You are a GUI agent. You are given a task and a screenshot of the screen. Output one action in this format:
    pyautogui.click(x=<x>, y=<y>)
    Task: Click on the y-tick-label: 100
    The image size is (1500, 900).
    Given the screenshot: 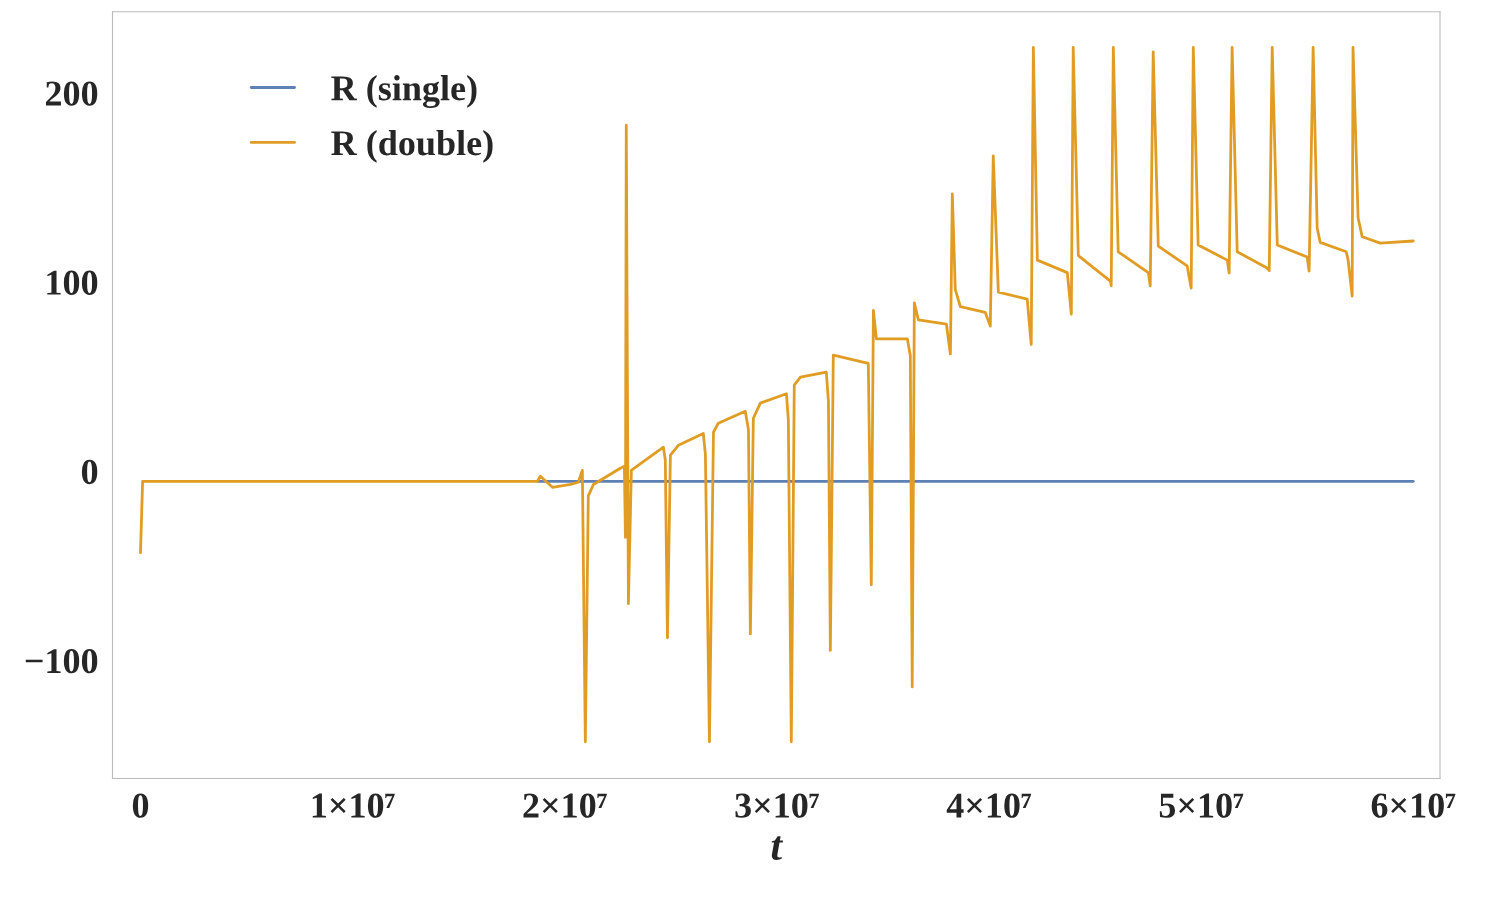 What is the action you would take?
    pyautogui.click(x=72, y=282)
    